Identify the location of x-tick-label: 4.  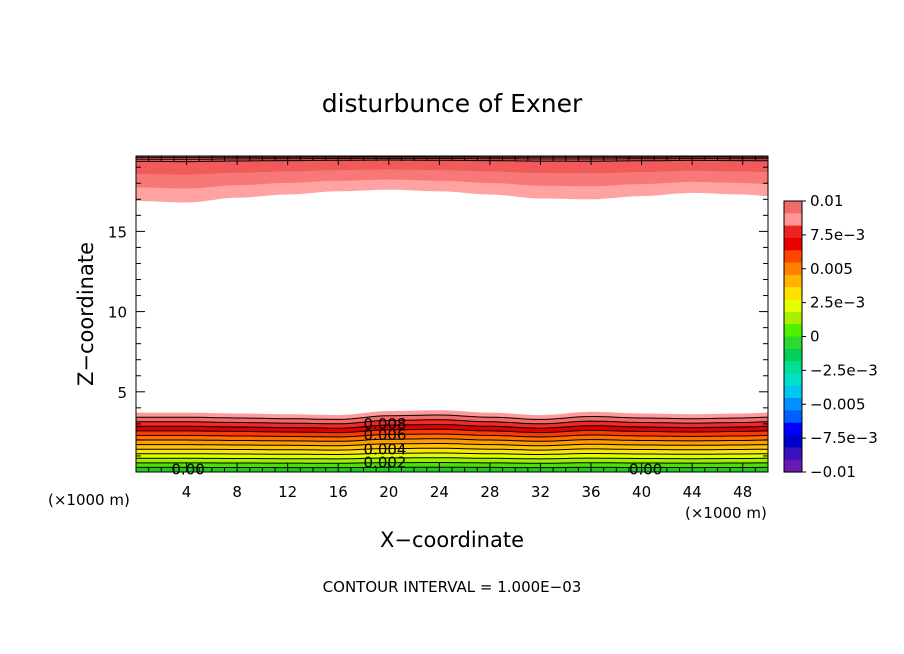
(187, 492).